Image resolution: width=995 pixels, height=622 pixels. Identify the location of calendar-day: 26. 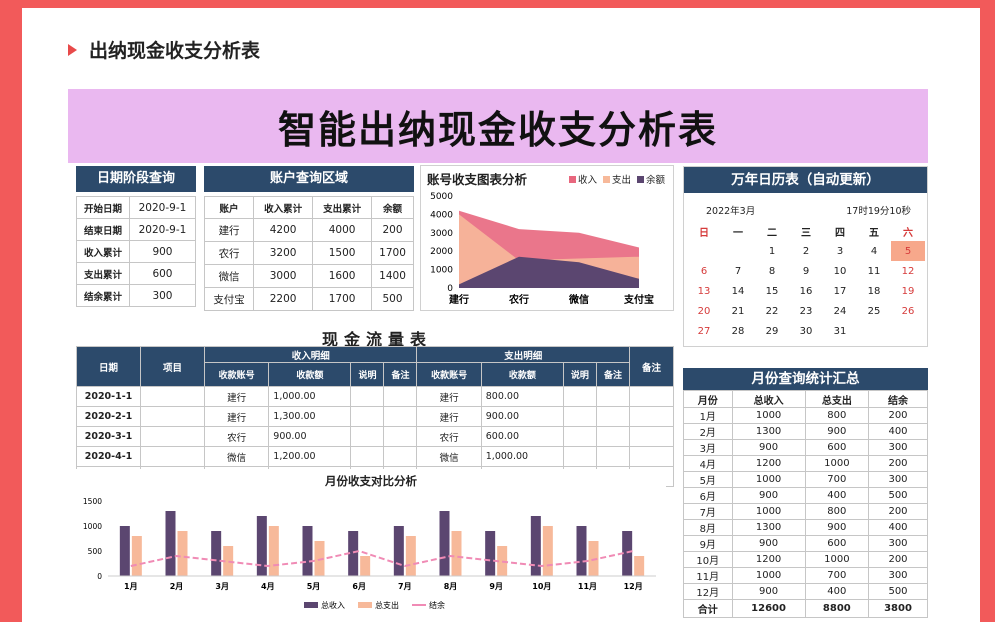
(908, 311).